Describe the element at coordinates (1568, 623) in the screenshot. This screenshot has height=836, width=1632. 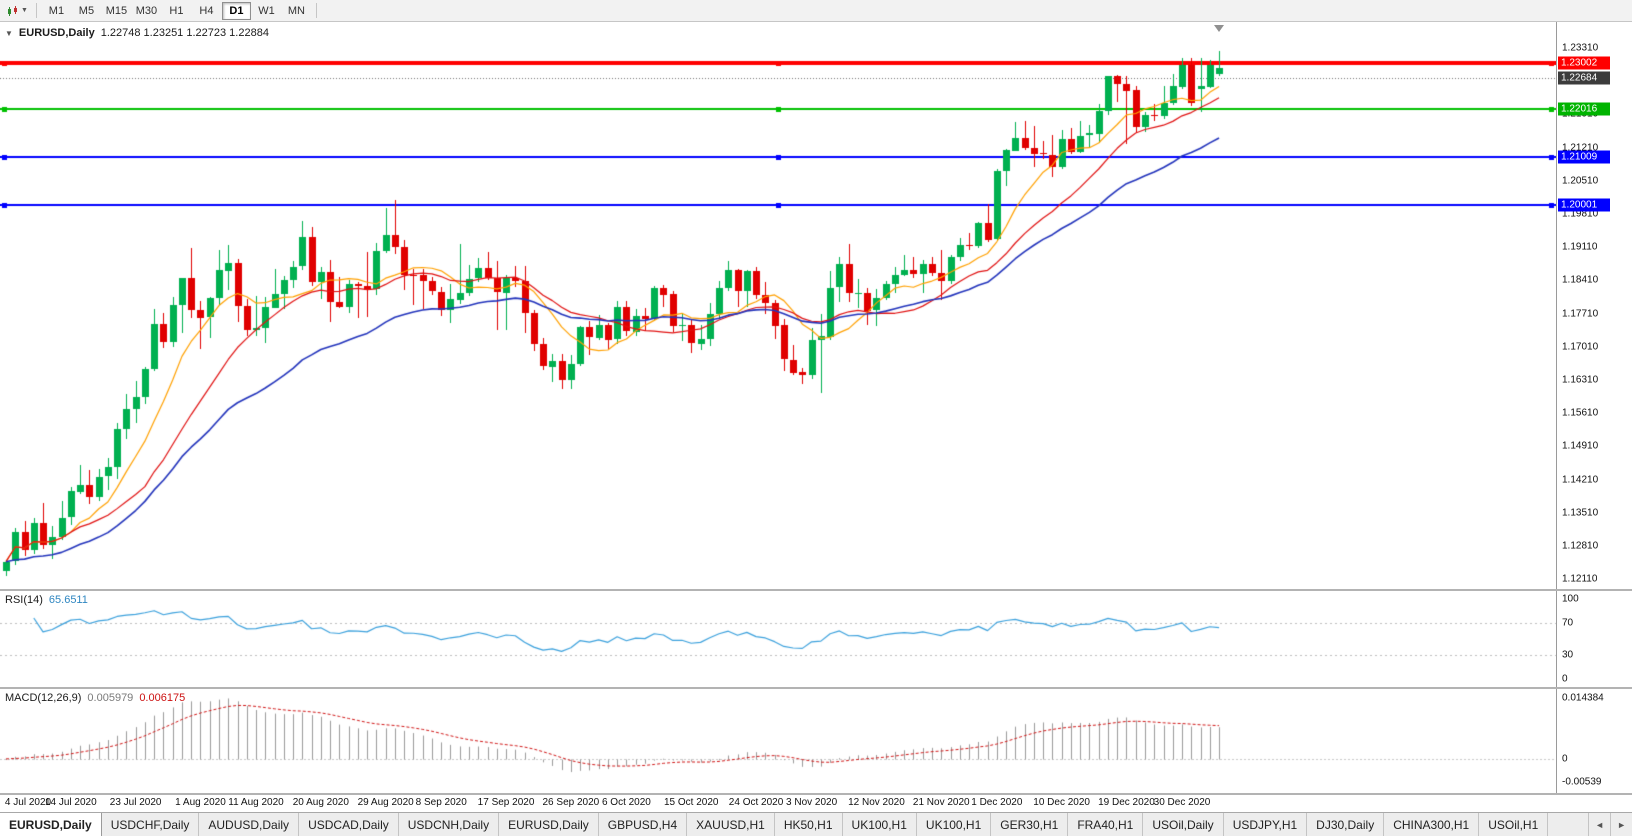
I see `rsi-axis-label: 70` at that location.